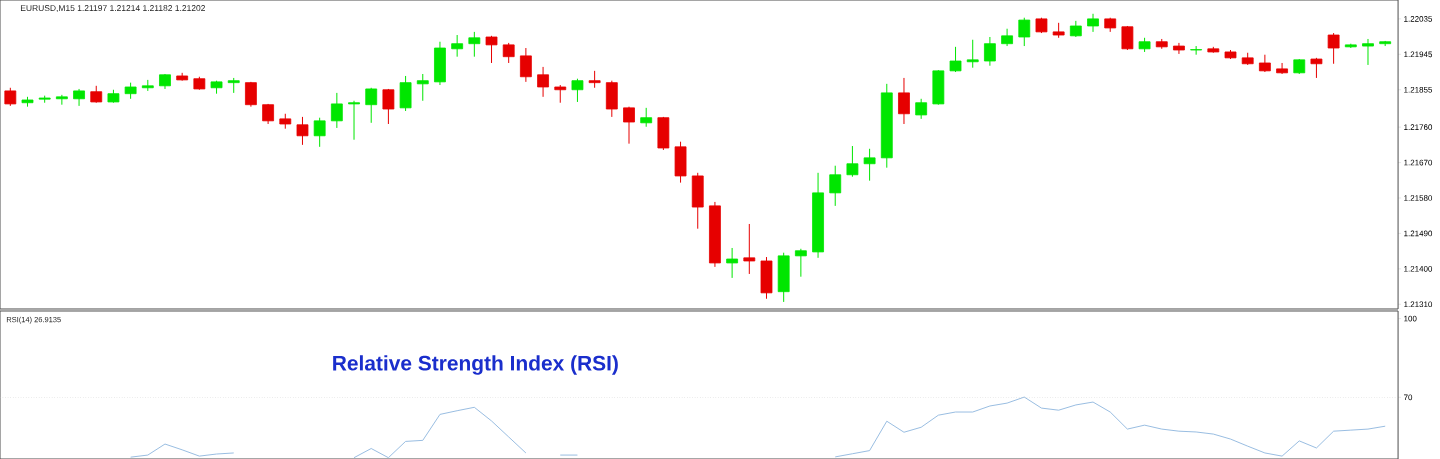 The image size is (1440, 459). What do you see at coordinates (475, 365) in the screenshot?
I see `text: Relative Strength Index (RSI)` at bounding box center [475, 365].